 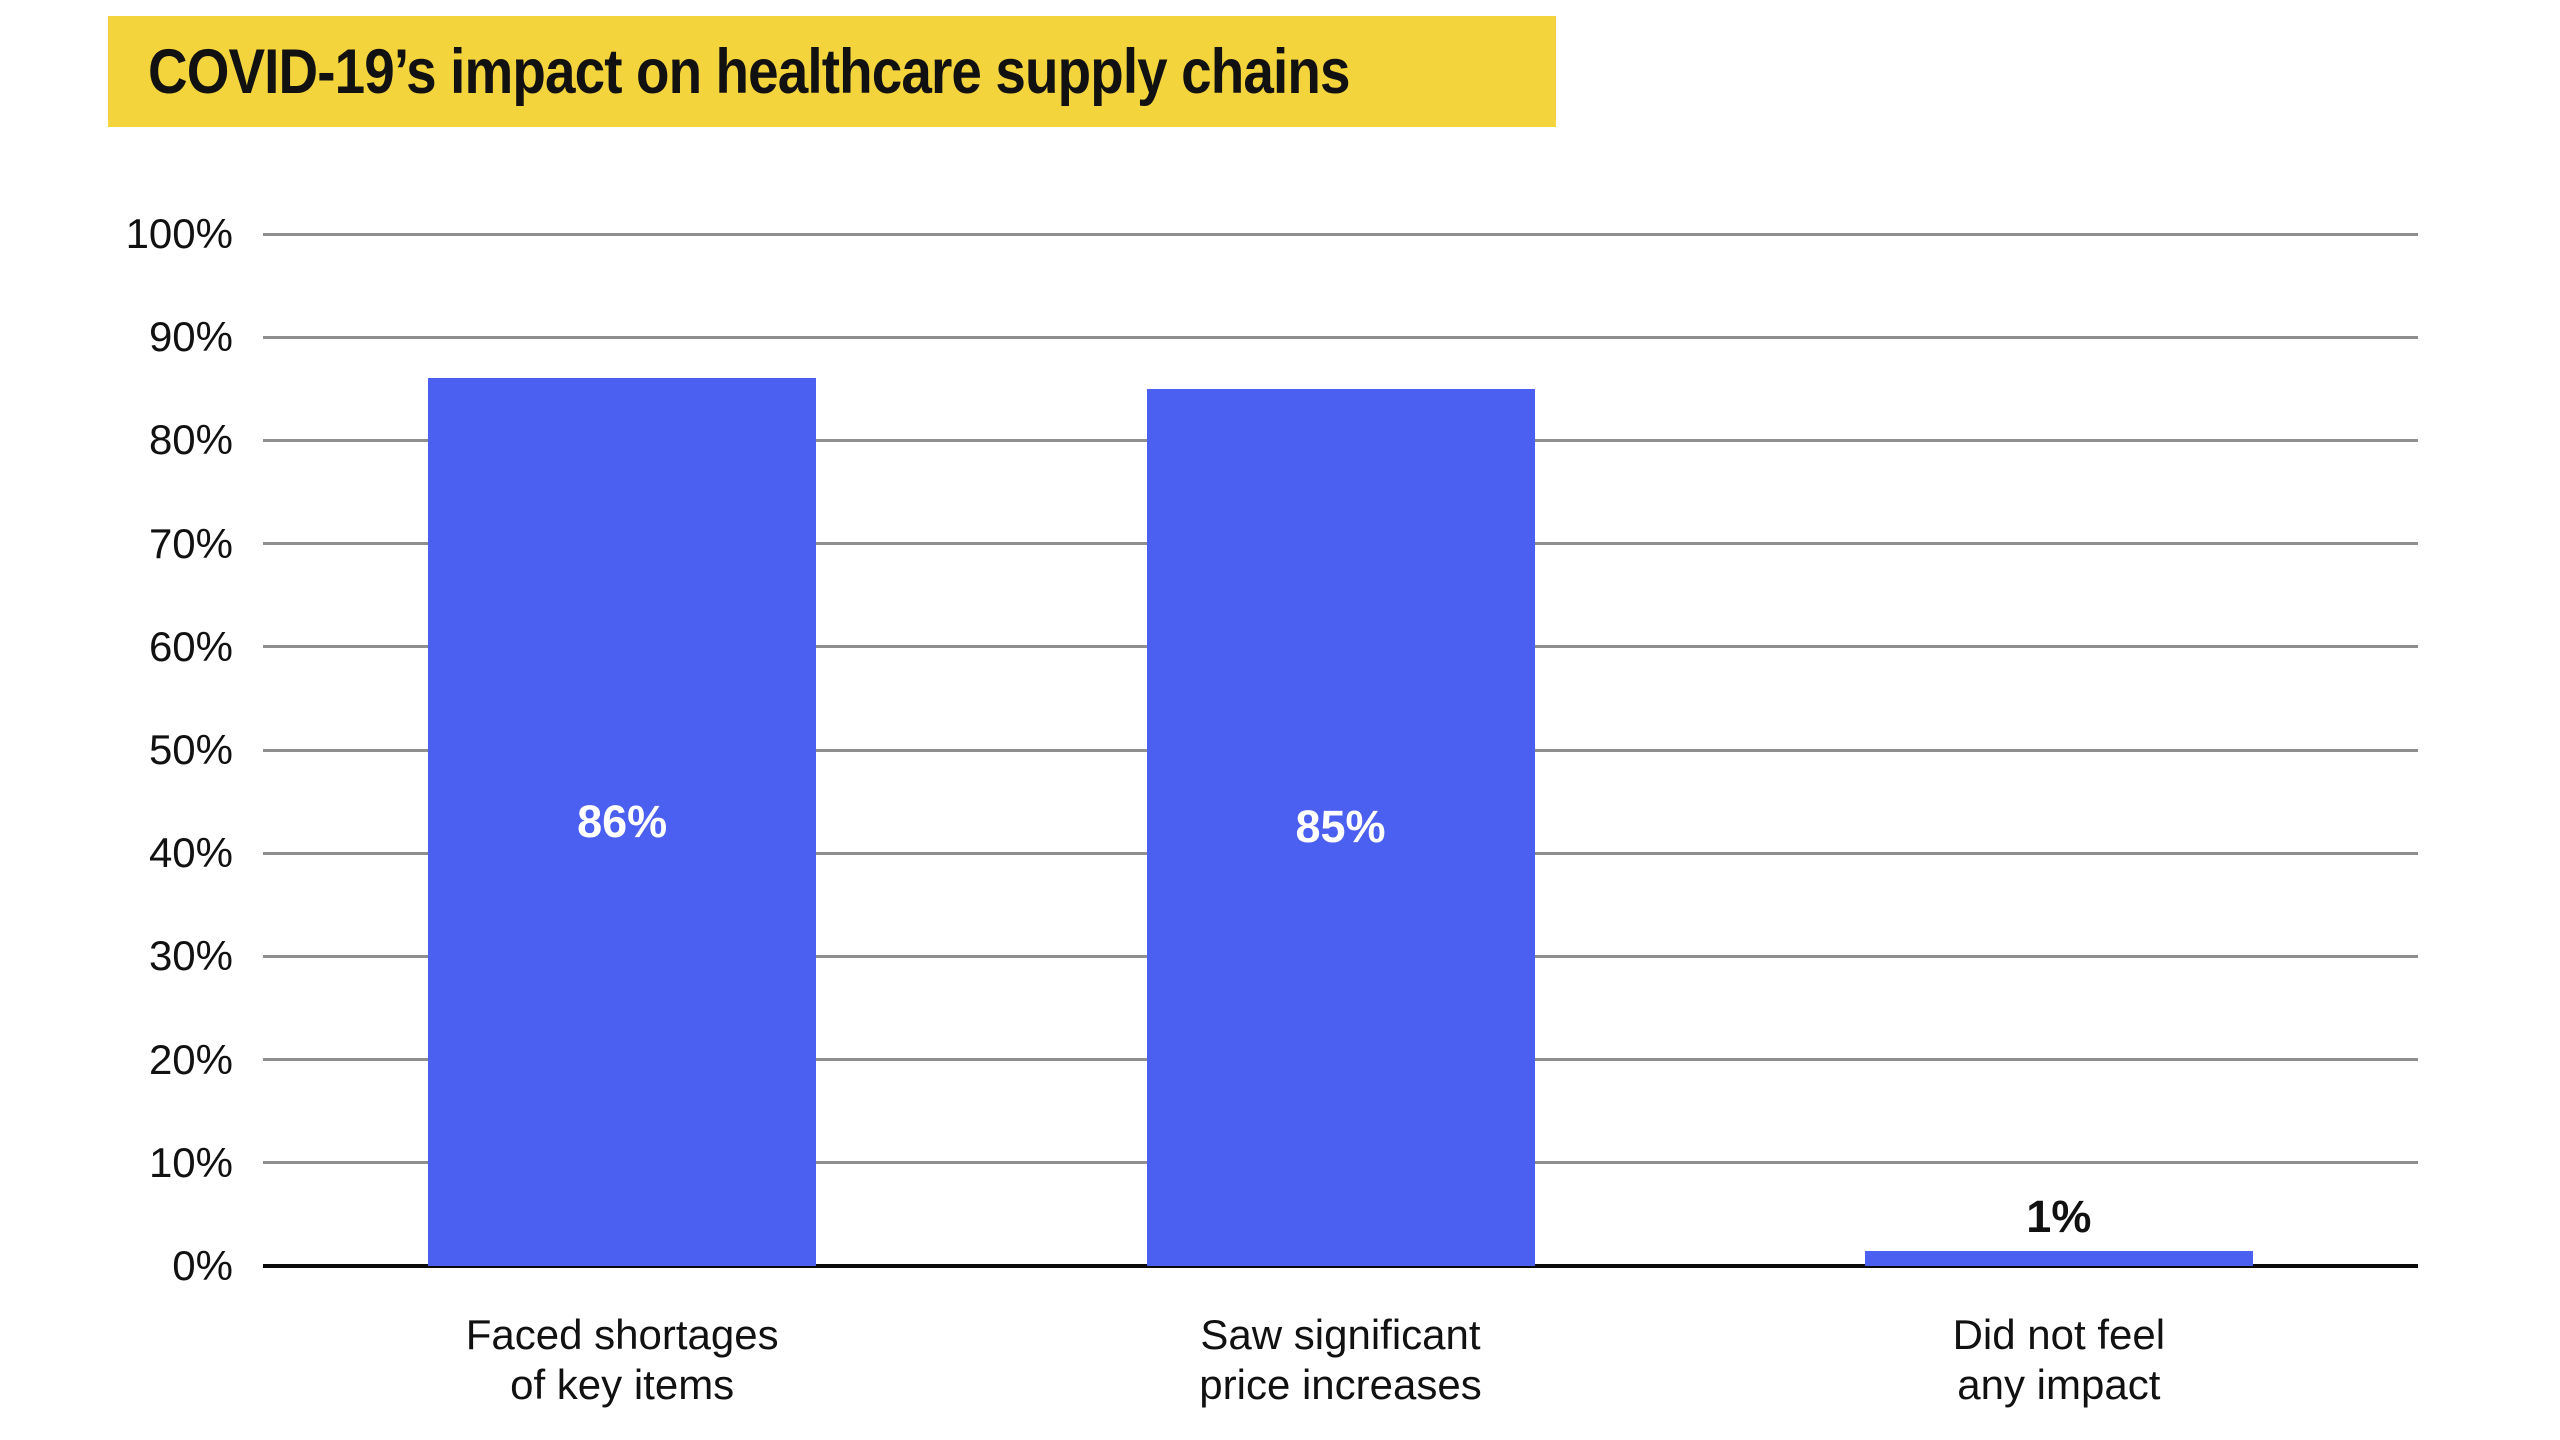 What do you see at coordinates (190, 543) in the screenshot?
I see `y-axis-tick-label-70: 70%` at bounding box center [190, 543].